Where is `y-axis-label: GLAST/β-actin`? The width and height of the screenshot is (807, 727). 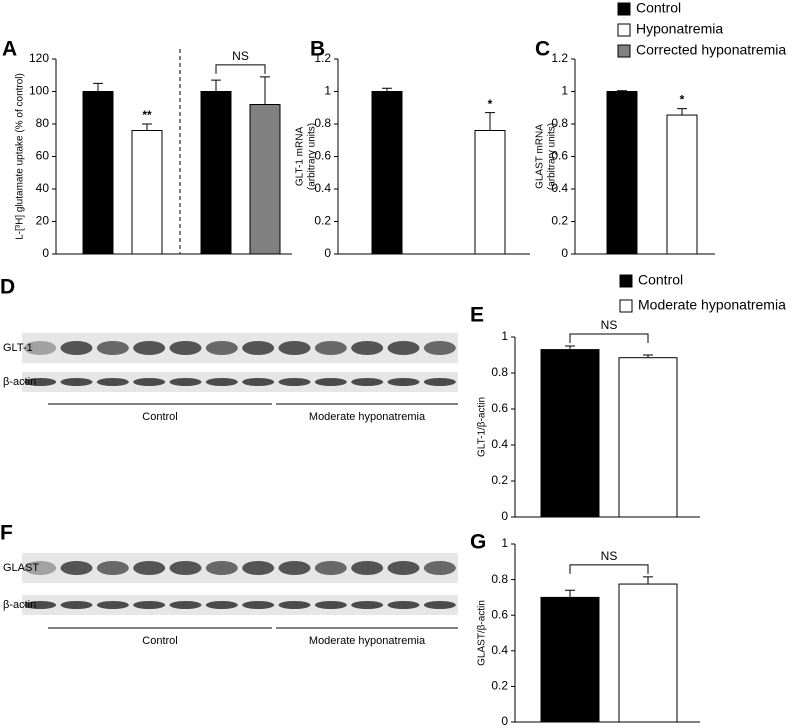
y-axis-label: GLAST/β-actin is located at coordinates (482, 633).